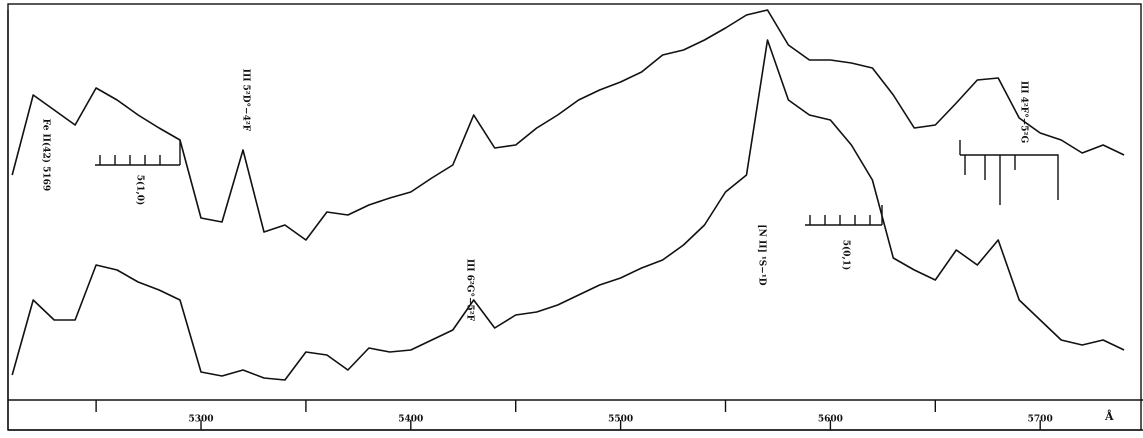  I want to click on x-tick-label: 5500, so click(620, 420).